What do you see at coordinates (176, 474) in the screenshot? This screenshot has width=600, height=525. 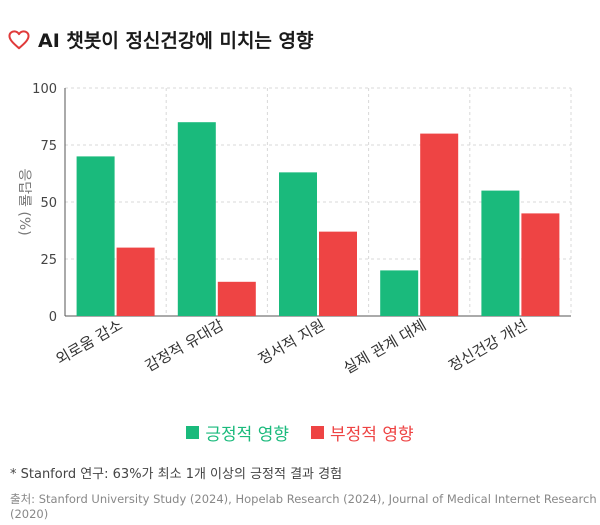 I see `footnote: * Stanford 연구: 63%가 최소 1개 이상의 긍정적 결과 경험` at bounding box center [176, 474].